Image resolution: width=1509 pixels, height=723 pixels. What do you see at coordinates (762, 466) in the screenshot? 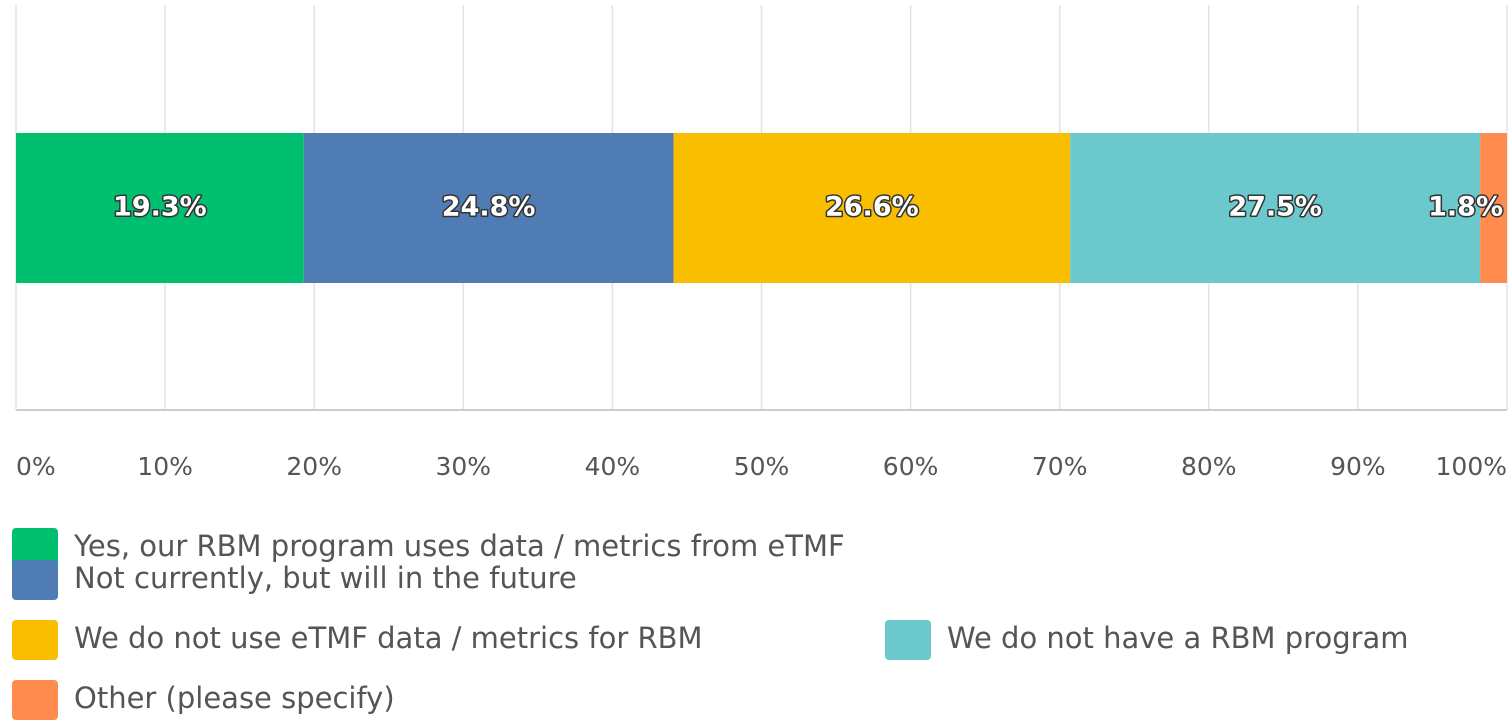
I see `x-tick-label: 50%` at bounding box center [762, 466].